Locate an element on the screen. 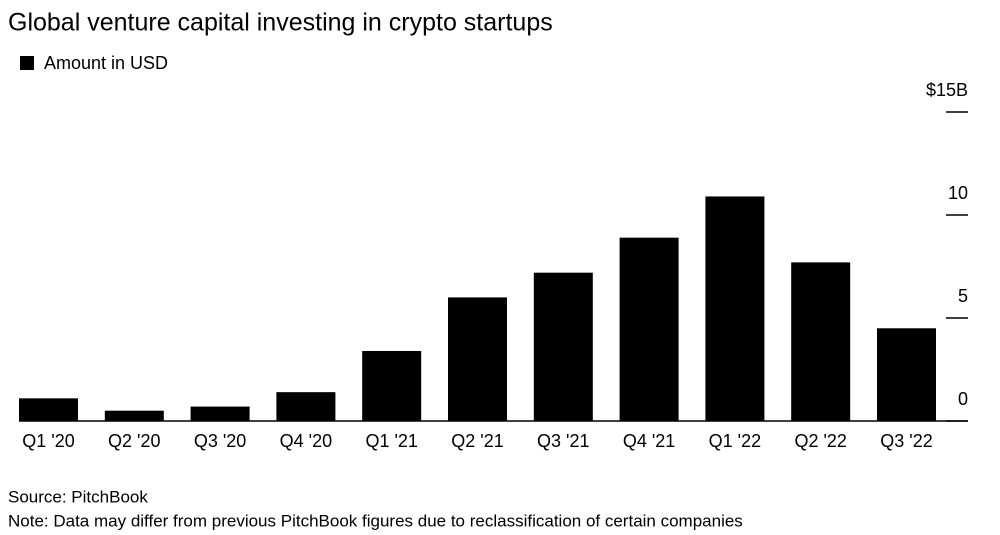 The image size is (1000, 535). x-tick-label: Q3 '20 is located at coordinates (220, 441).